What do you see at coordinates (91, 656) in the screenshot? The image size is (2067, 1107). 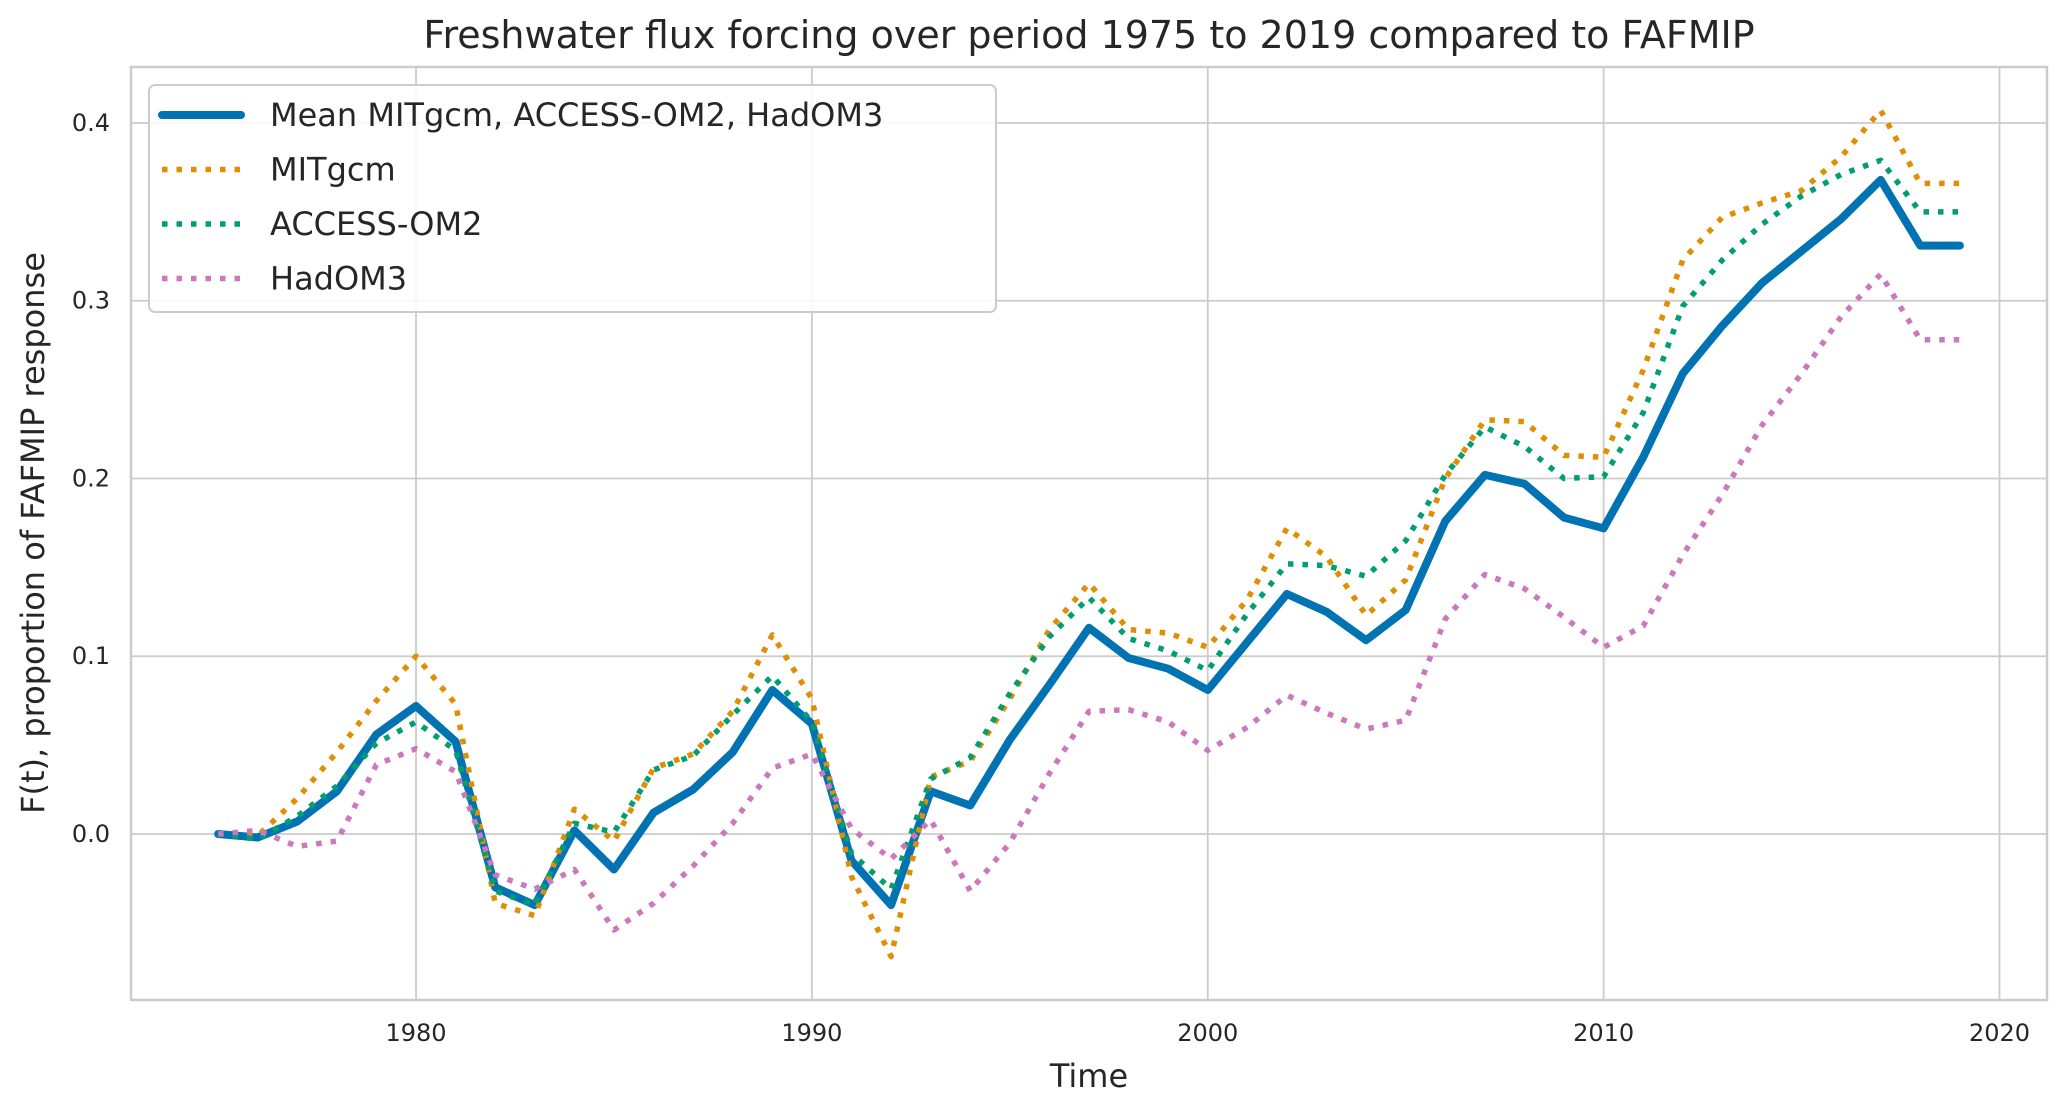 I see `y-tick-label: 0.1` at bounding box center [91, 656].